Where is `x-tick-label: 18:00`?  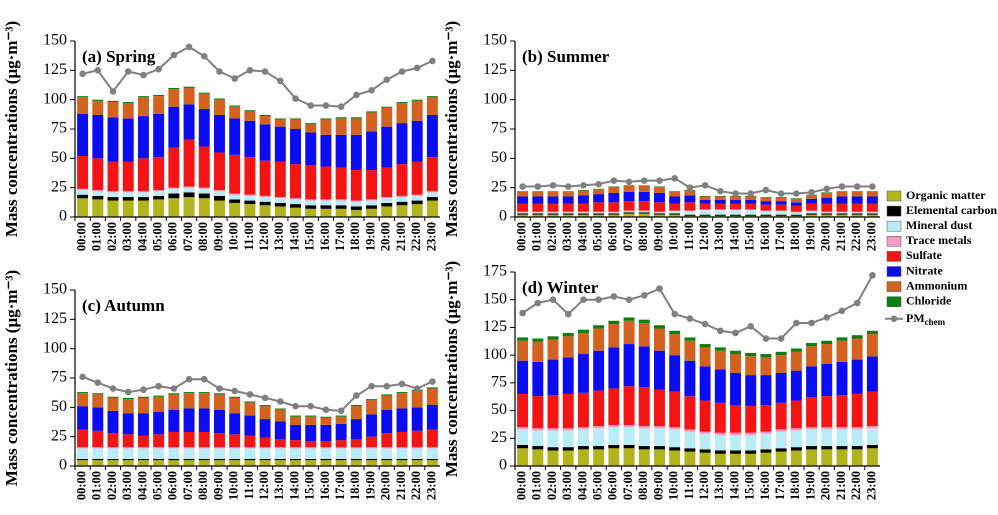 x-tick-label: 18:00 is located at coordinates (795, 485).